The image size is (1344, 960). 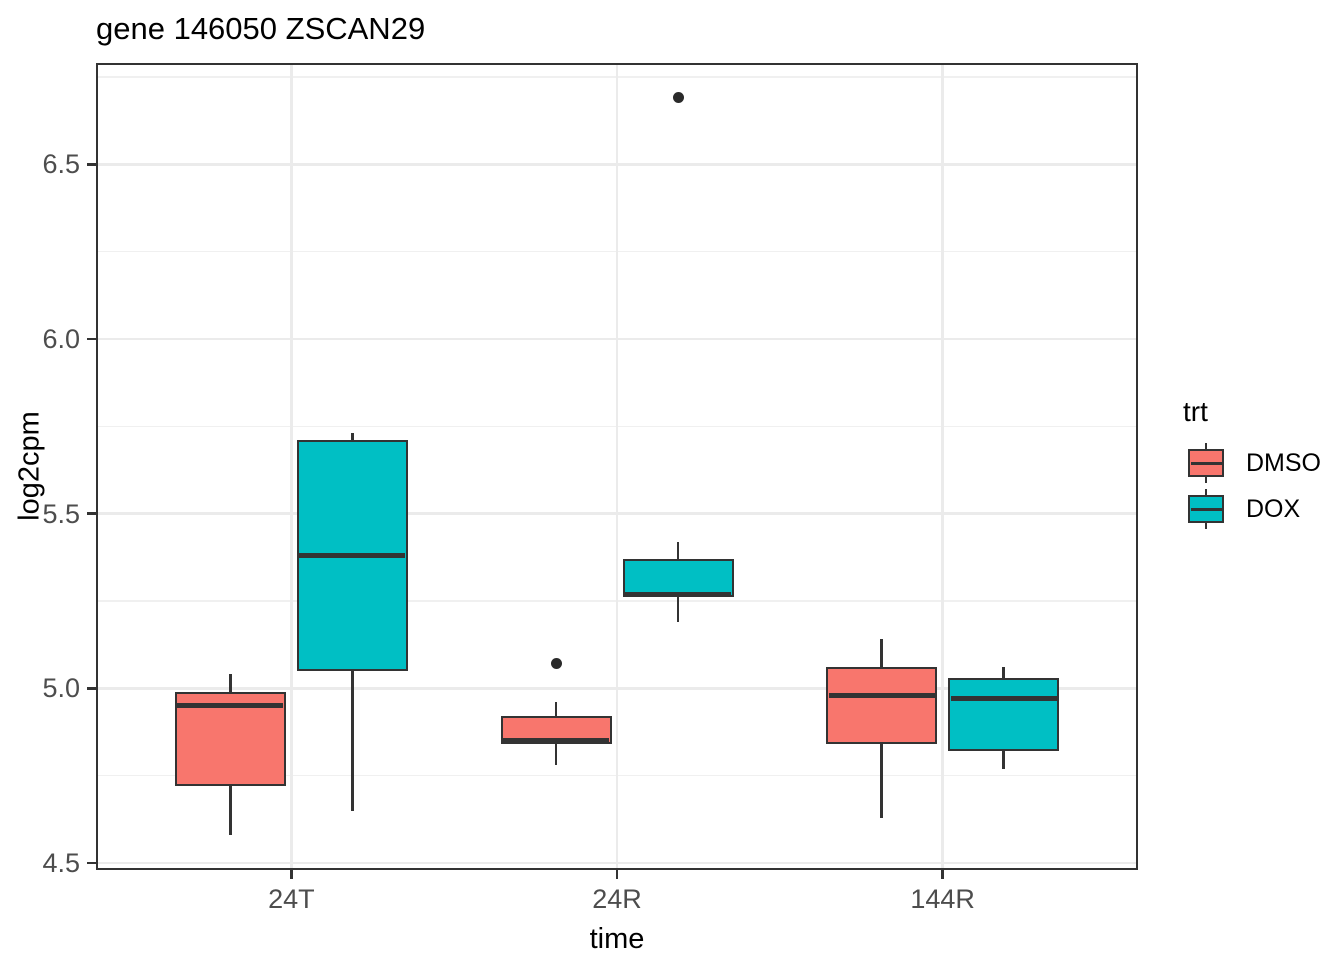 What do you see at coordinates (617, 899) in the screenshot?
I see `x-tick-label: 24R` at bounding box center [617, 899].